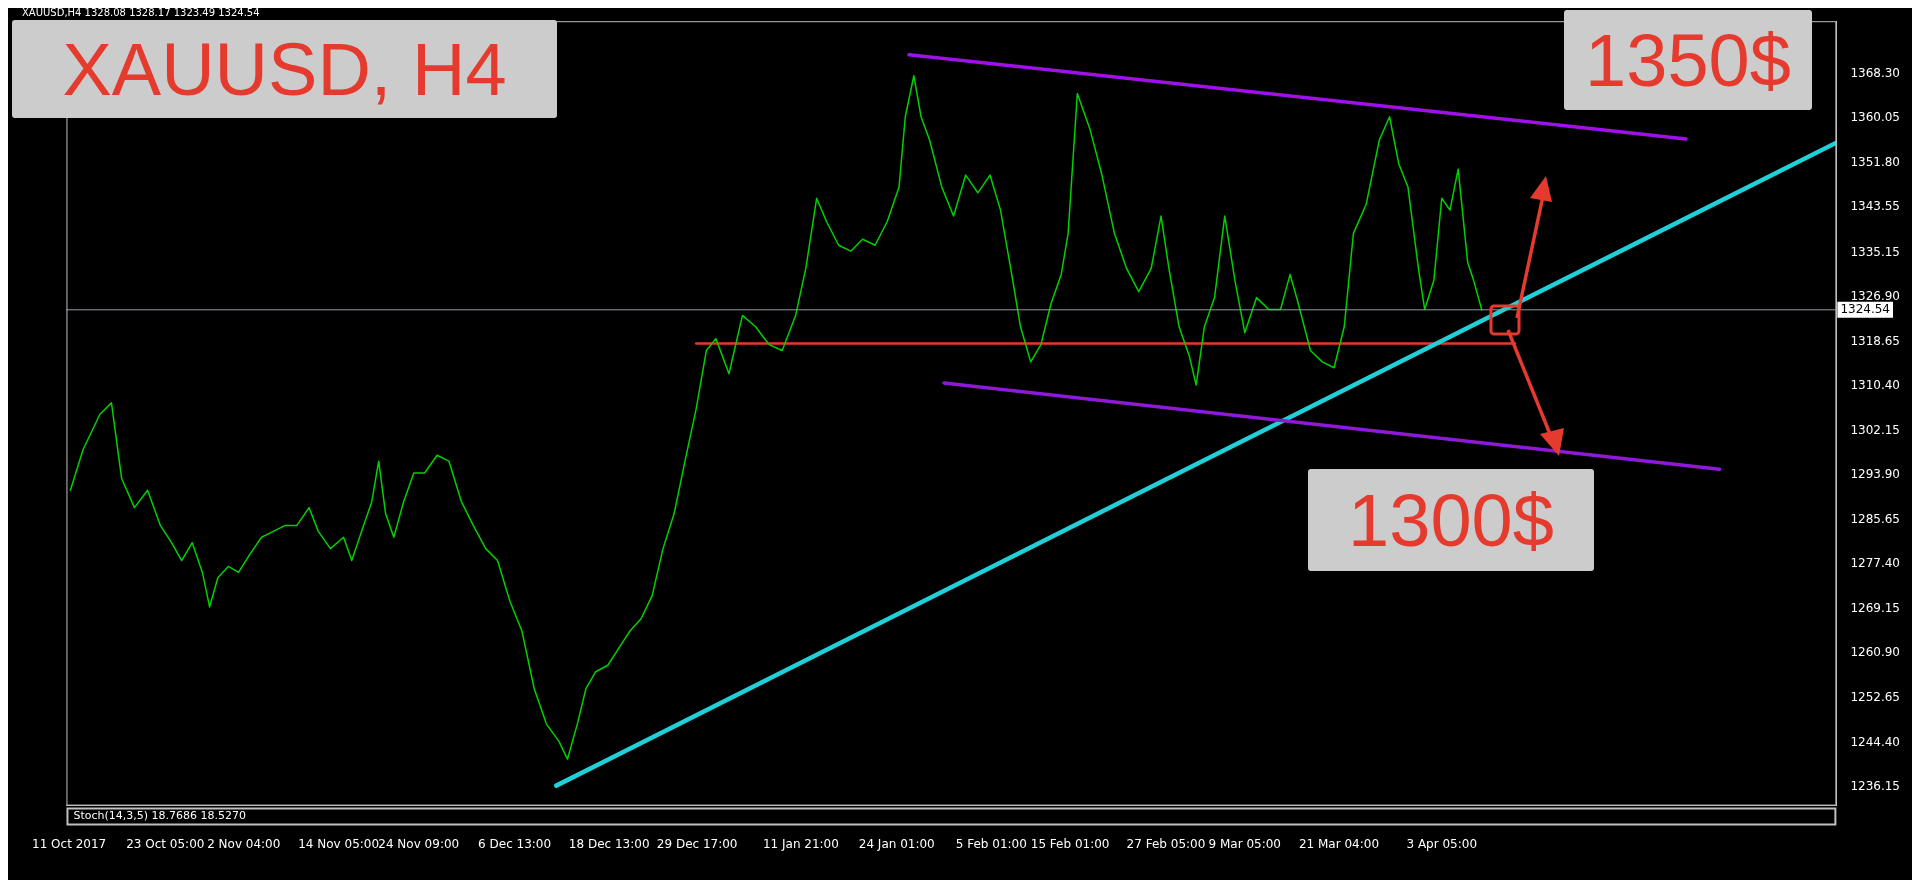 This screenshot has height=888, width=1920. I want to click on y-tick-label: 1236.15, so click(1875, 786).